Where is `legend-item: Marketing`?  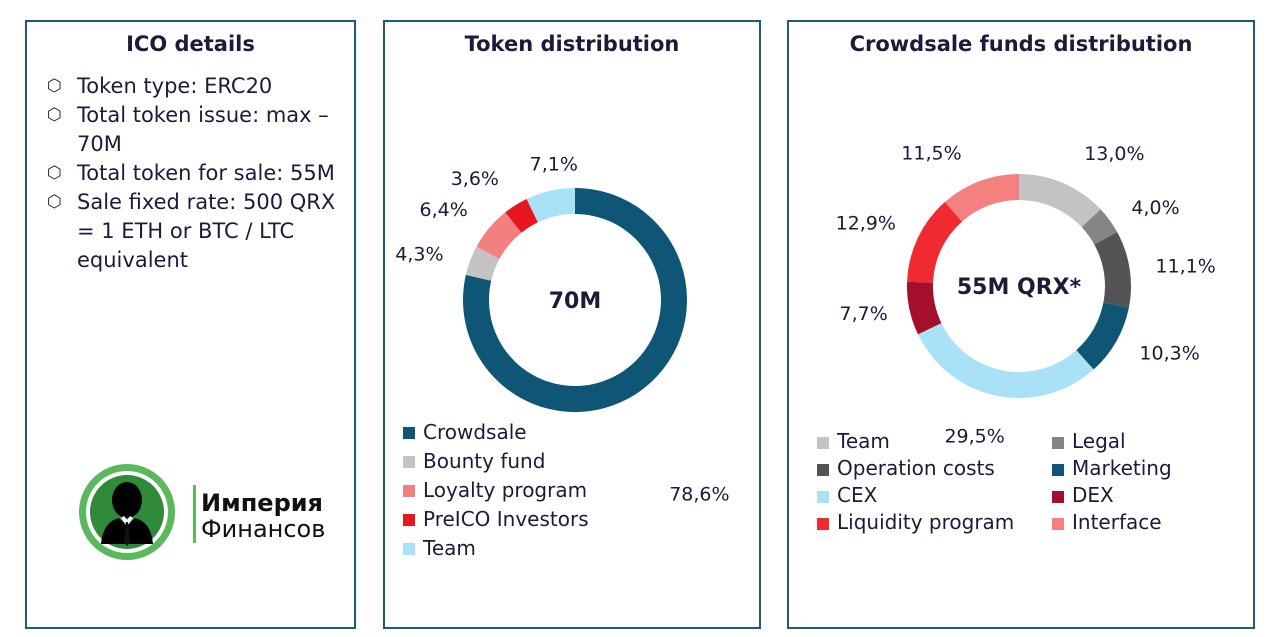 legend-item: Marketing is located at coordinates (1149, 468).